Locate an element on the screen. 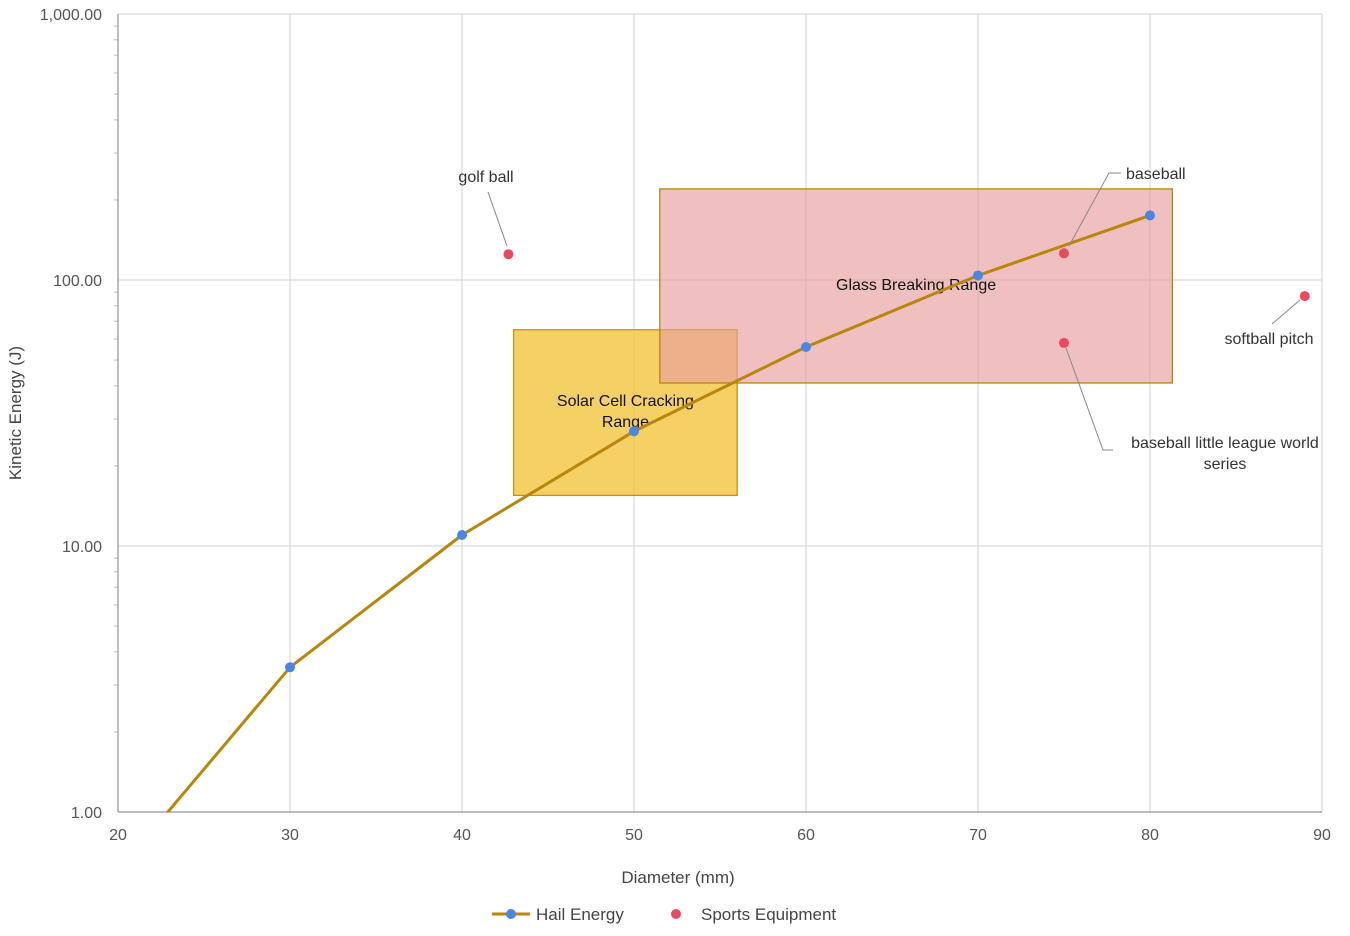  legend-label: Sports Equipment is located at coordinates (768, 914).